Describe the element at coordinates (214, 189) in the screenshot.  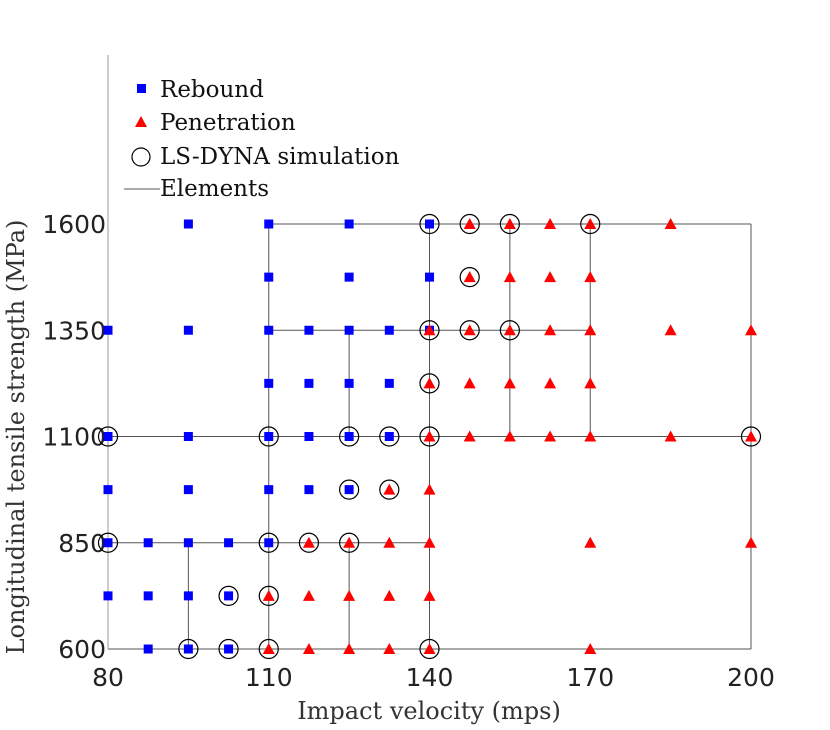
I see `legend-elements-label: Elements` at that location.